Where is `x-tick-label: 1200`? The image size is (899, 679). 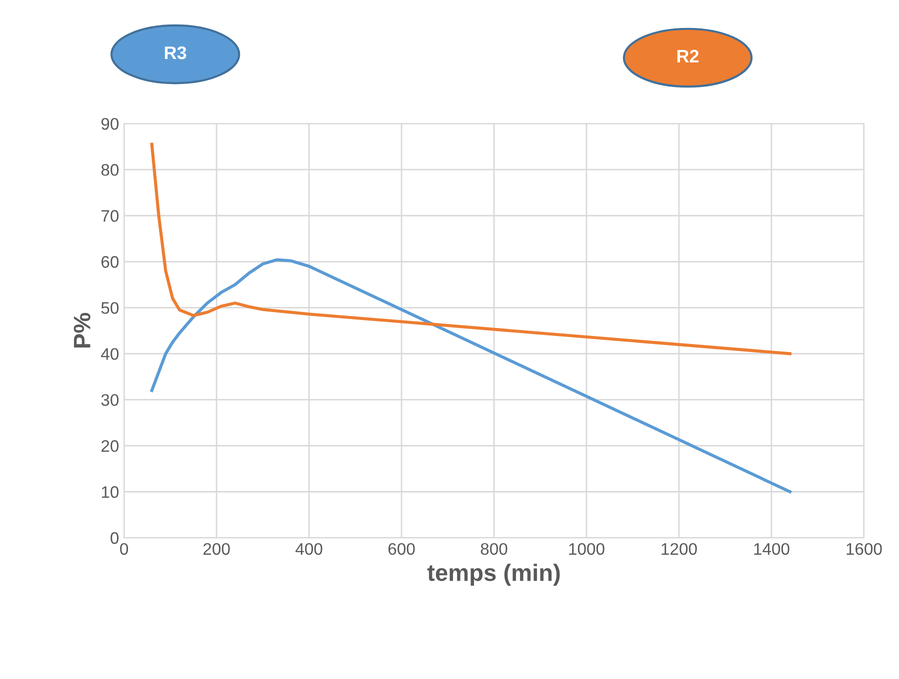
x-tick-label: 1200 is located at coordinates (679, 549).